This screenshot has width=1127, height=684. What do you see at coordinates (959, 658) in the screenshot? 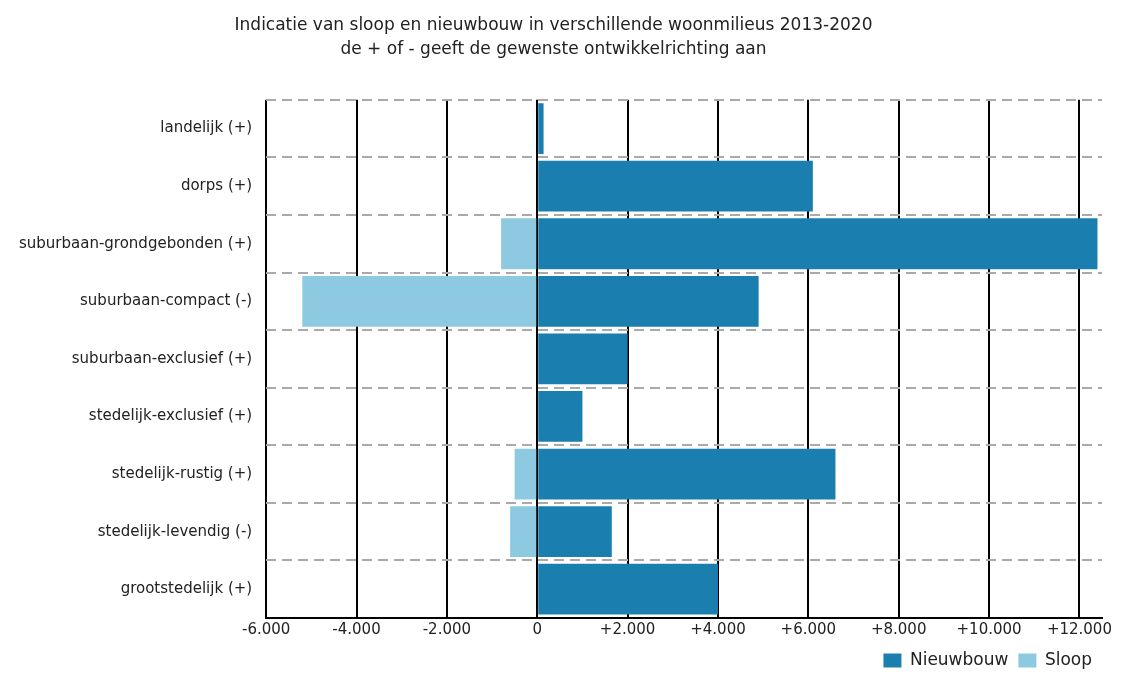
I see `legend-label: Nieuwbouw` at bounding box center [959, 658].